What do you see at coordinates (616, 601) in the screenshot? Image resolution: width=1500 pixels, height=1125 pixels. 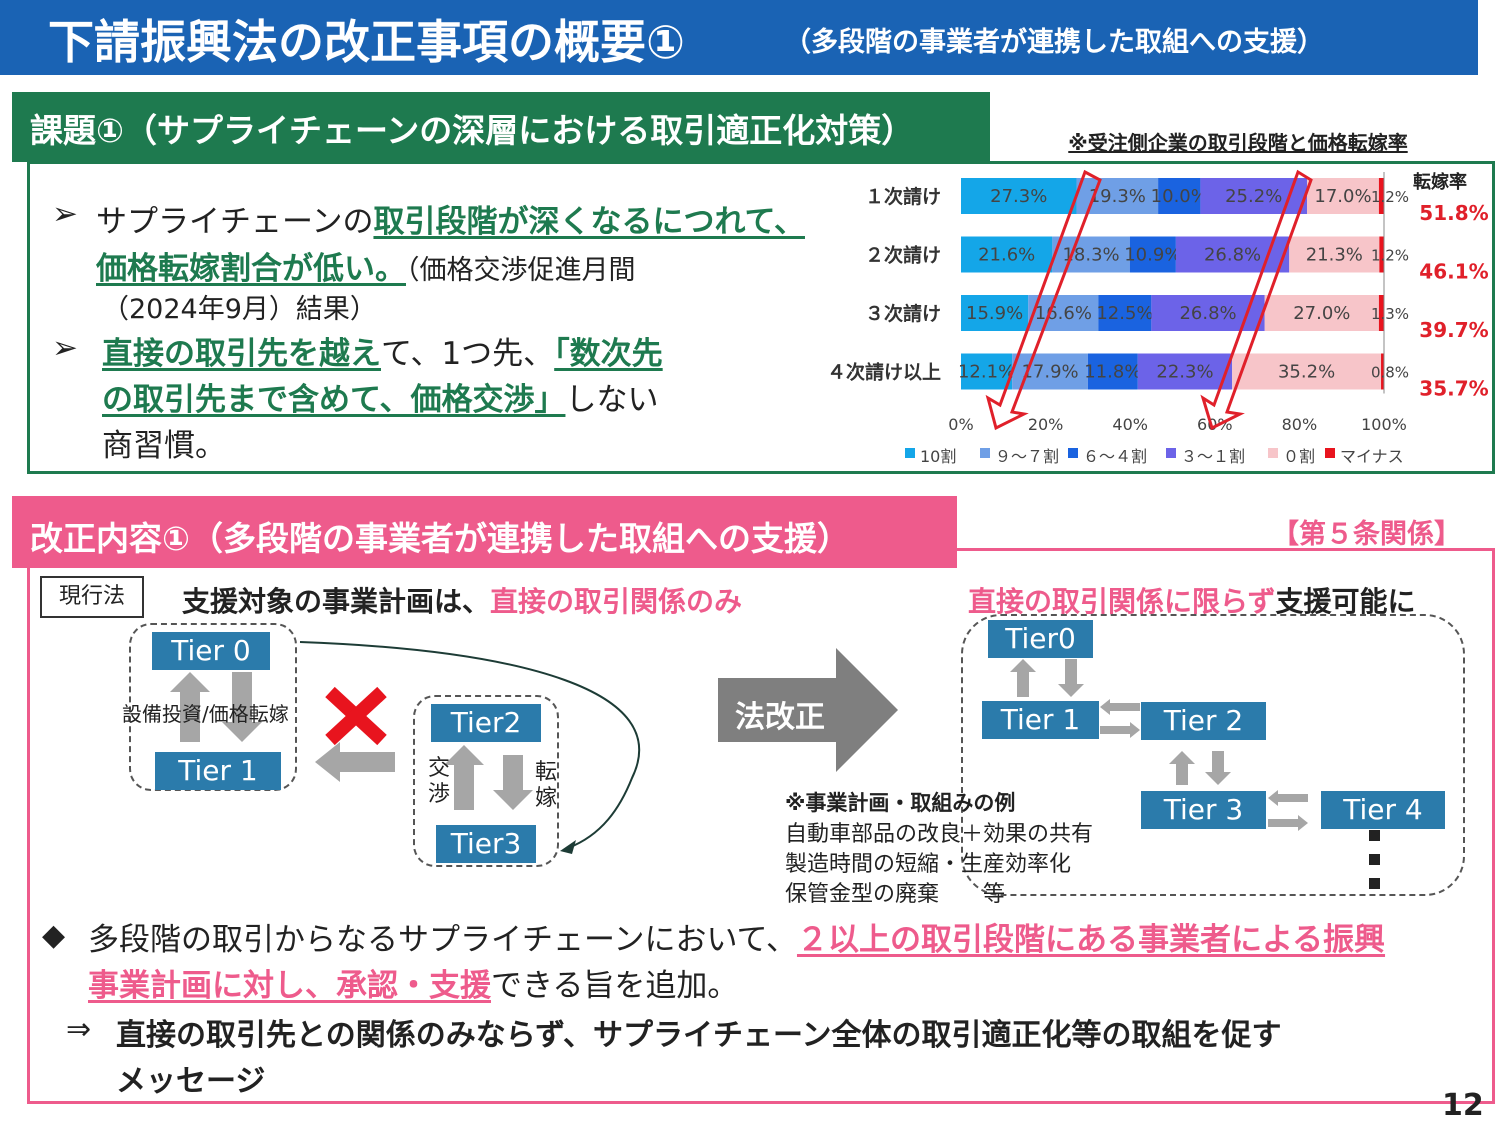 I see `left-caption-em: 直接の取引関係のみ` at bounding box center [616, 601].